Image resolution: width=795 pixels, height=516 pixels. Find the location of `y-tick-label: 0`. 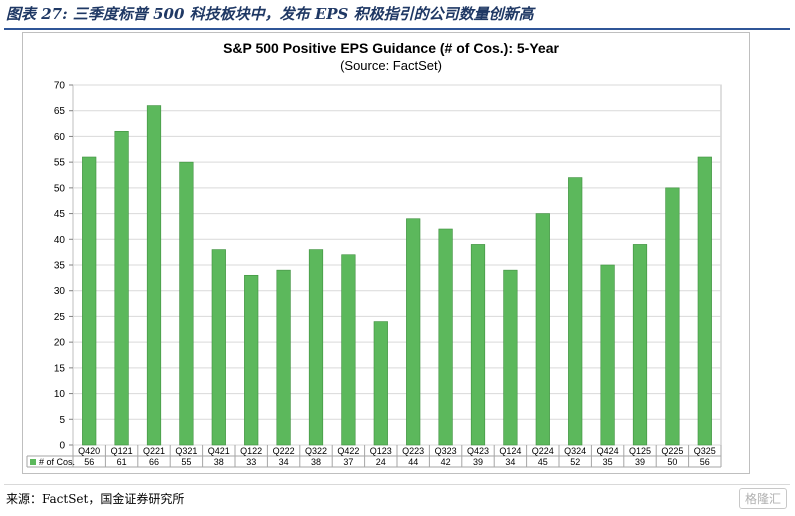

y-tick-label: 0 is located at coordinates (62, 446).